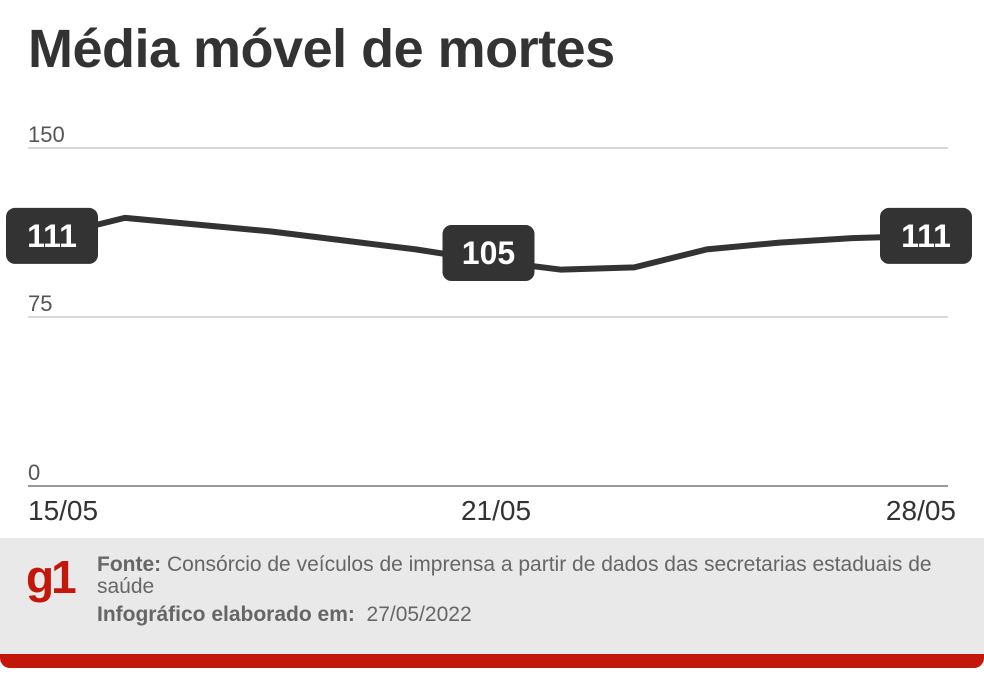  I want to click on x-tick-label: 15/05, so click(63, 510).